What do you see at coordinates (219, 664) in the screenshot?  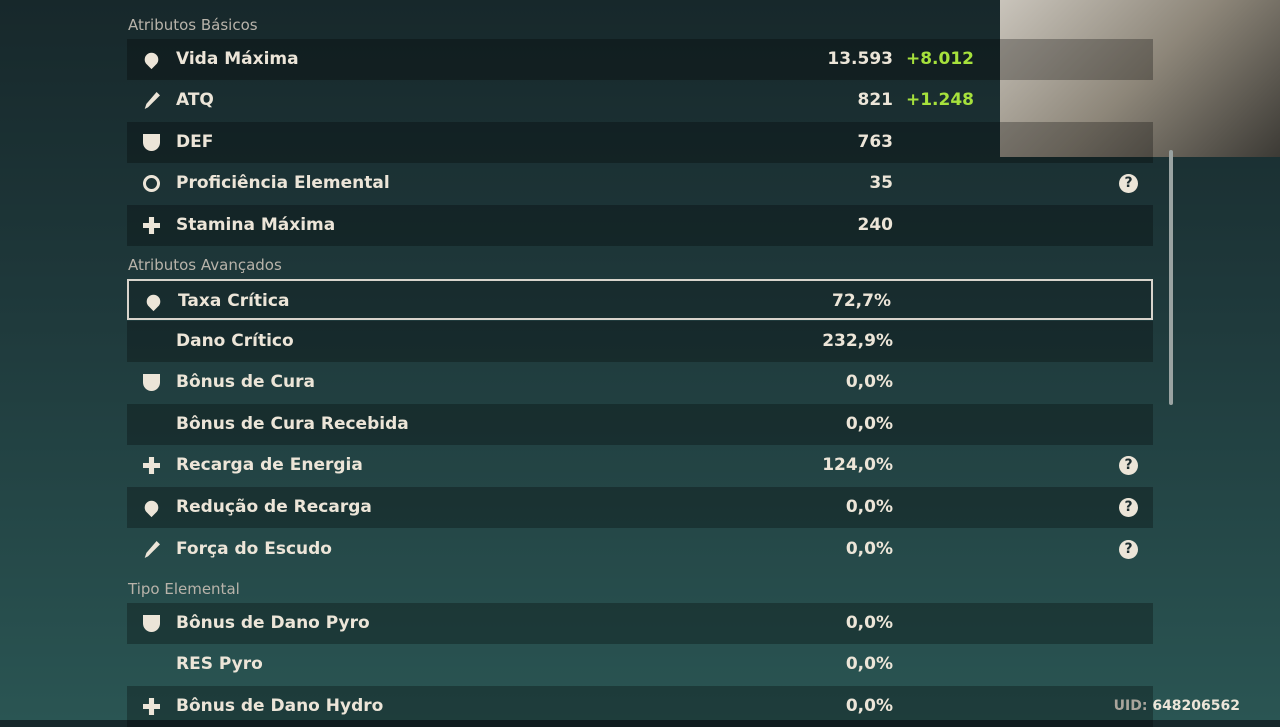 I see `attribute-label: RES Pyro` at bounding box center [219, 664].